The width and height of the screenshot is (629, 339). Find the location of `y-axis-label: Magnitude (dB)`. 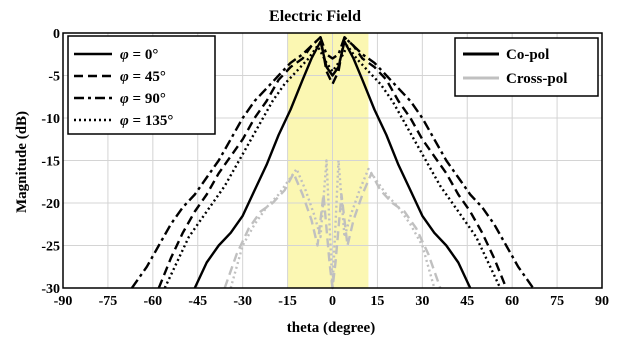

y-axis-label: Magnitude (dB) is located at coordinates (22, 162).